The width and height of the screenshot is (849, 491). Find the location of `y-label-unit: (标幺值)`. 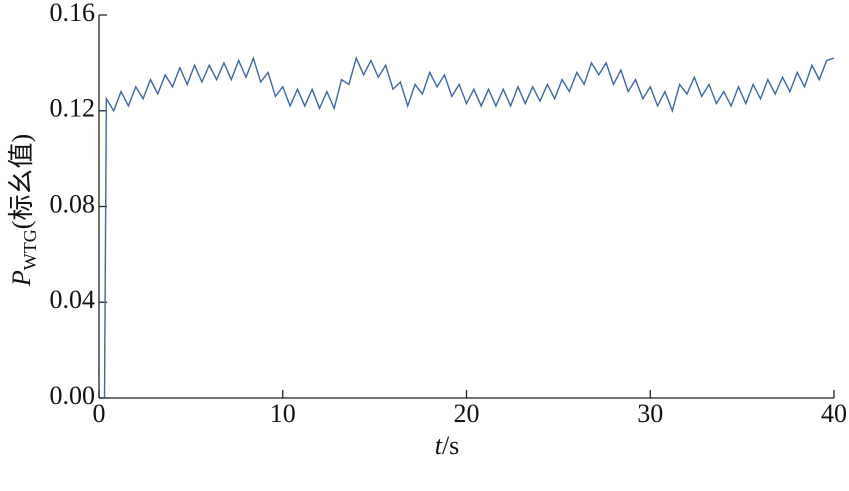

y-label-unit: (标幺值) is located at coordinates (21, 181).